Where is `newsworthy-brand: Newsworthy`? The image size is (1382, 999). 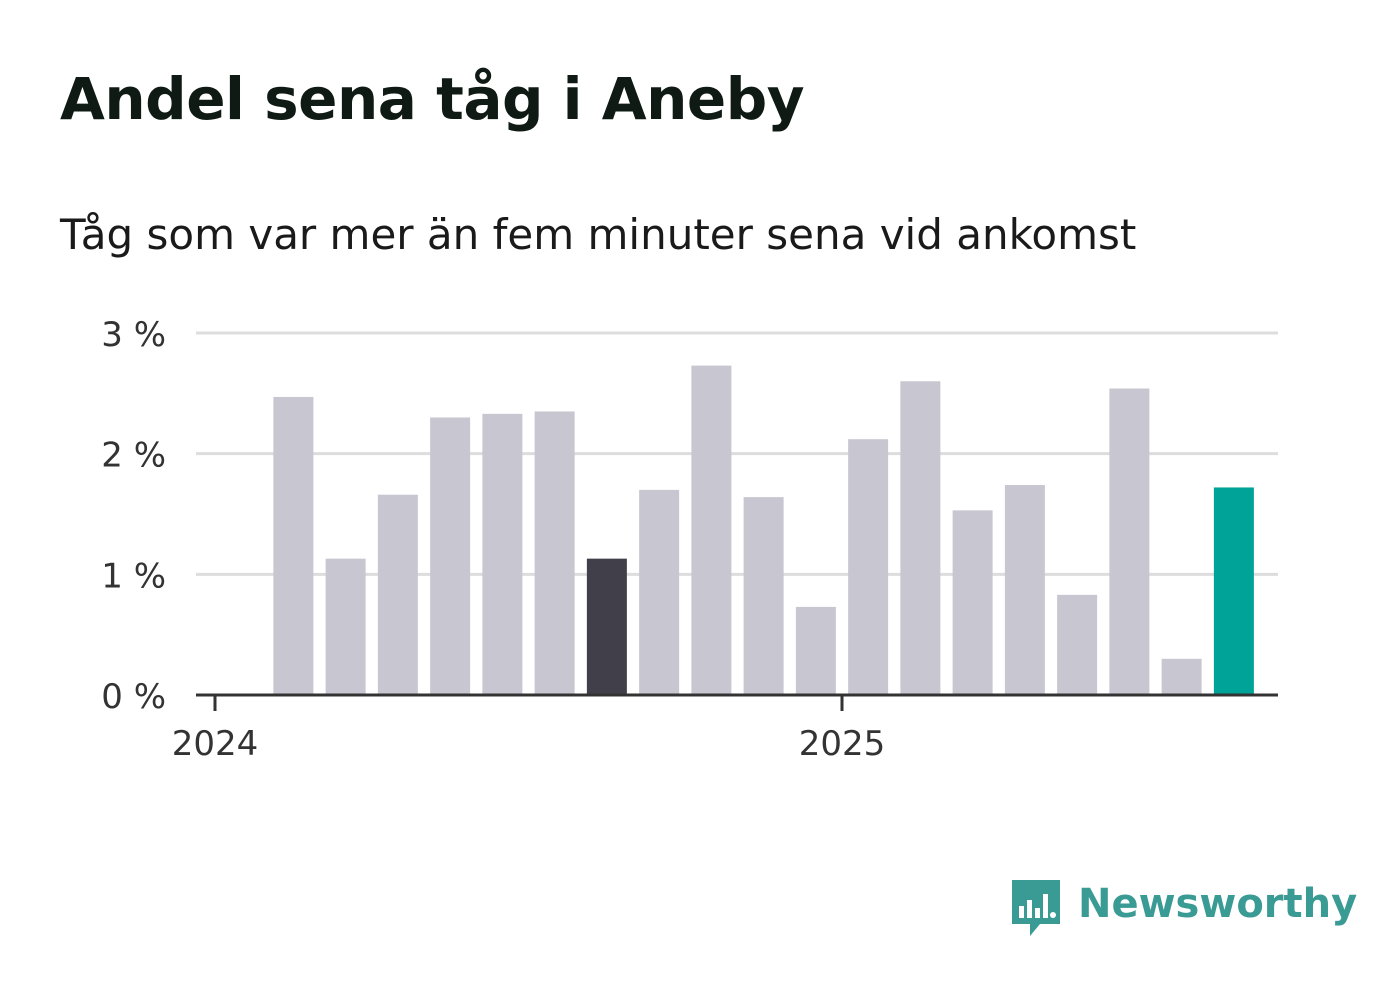
newsworthy-brand: Newsworthy is located at coordinates (1183, 913).